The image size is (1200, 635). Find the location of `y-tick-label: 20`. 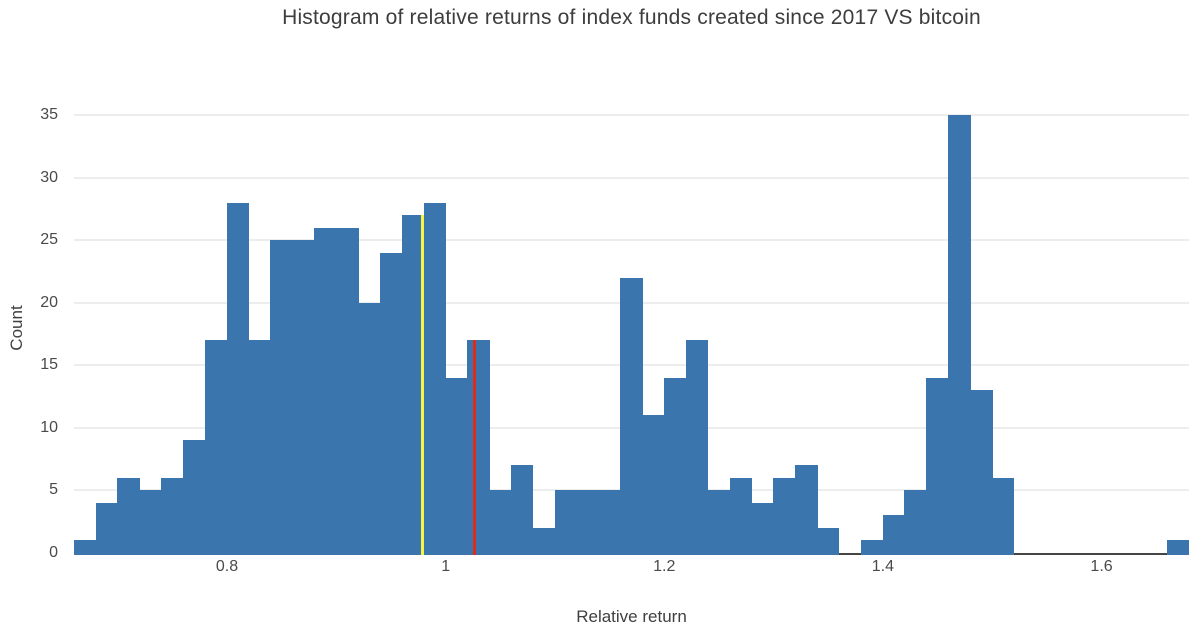

y-tick-label: 20 is located at coordinates (49, 302).